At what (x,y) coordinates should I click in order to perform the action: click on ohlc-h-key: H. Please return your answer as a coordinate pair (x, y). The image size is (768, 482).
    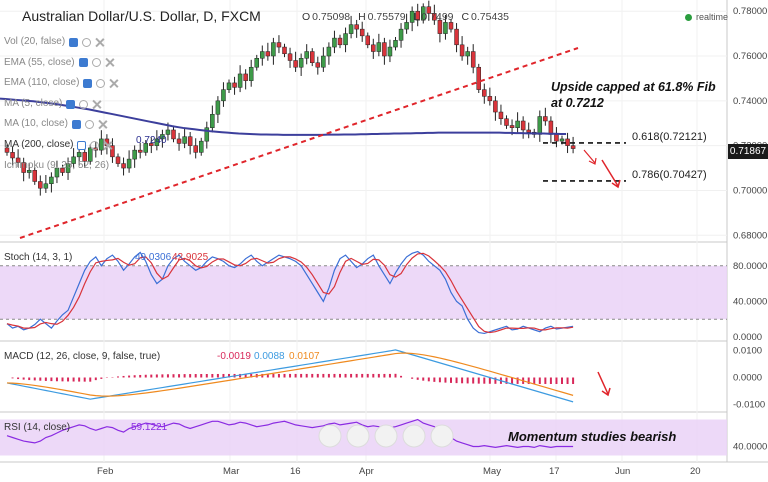
    Looking at the image, I should click on (362, 17).